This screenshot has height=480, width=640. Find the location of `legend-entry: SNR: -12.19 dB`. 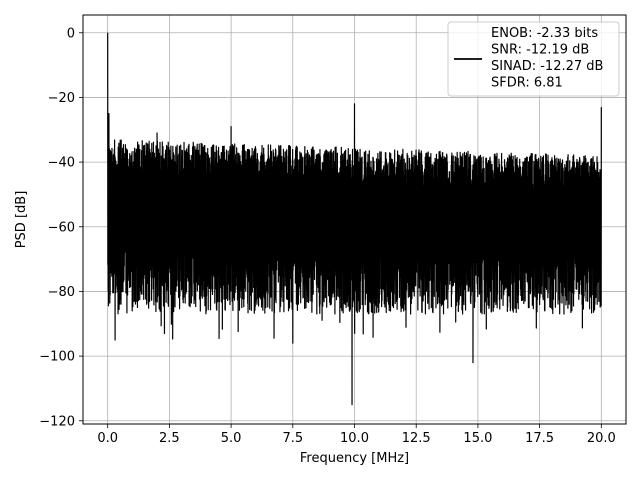

legend-entry: SNR: -12.19 dB is located at coordinates (540, 50).